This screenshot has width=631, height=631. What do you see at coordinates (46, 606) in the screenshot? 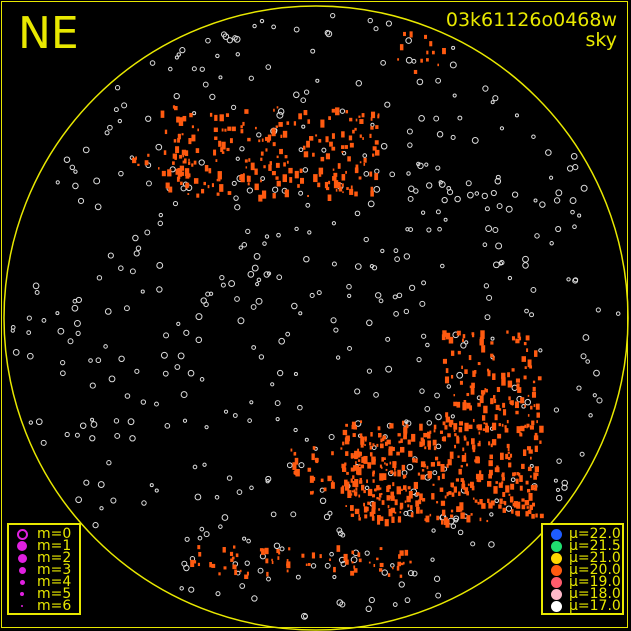
I see `magnitude-legend-item: m=6` at bounding box center [46, 606].